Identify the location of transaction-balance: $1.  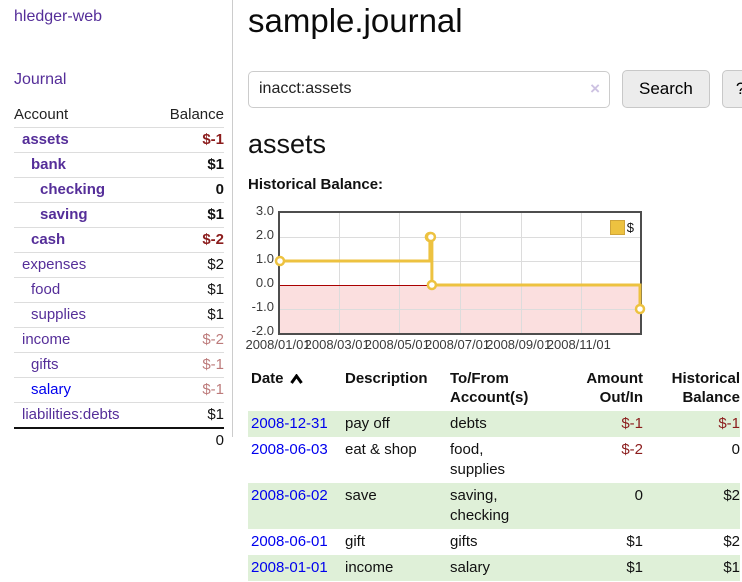
(731, 567).